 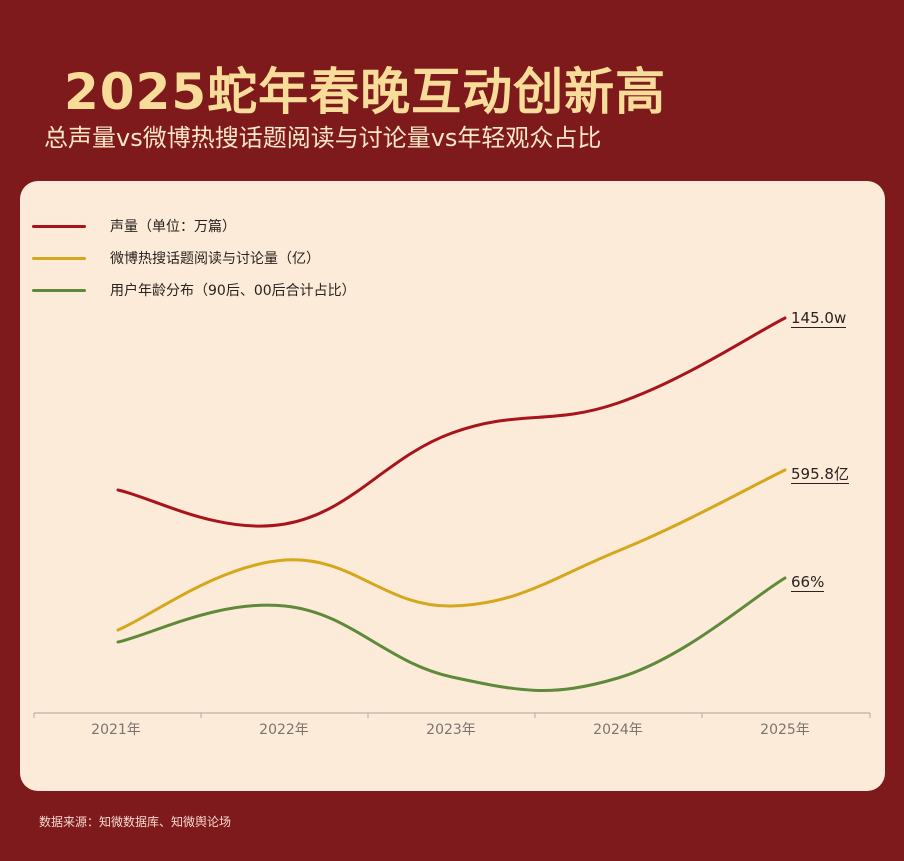 What do you see at coordinates (808, 582) in the screenshot?
I see `end-label-age: 66%` at bounding box center [808, 582].